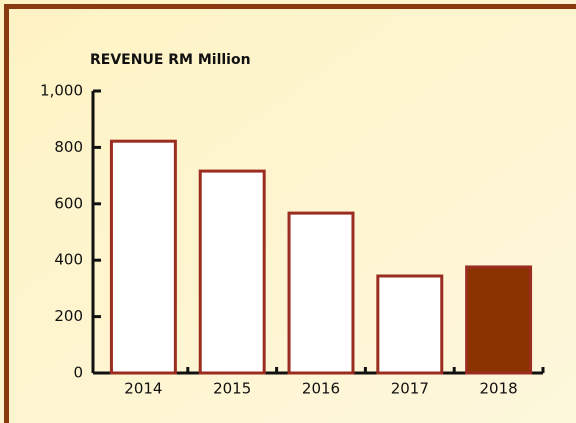 The width and height of the screenshot is (576, 423). I want to click on x-tick-label: 2014, so click(143, 389).